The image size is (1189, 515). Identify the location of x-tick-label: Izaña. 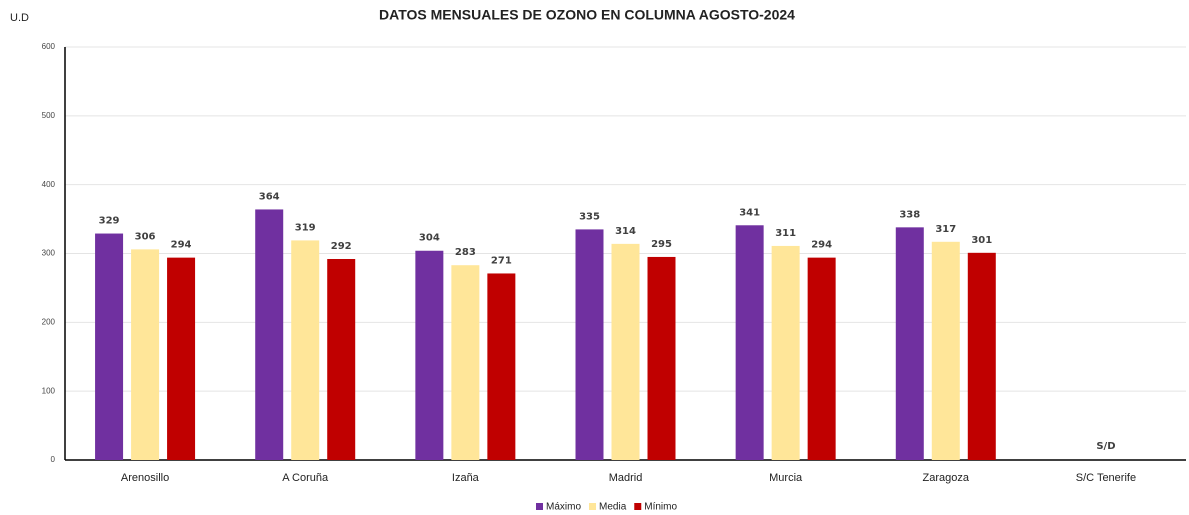
(466, 478).